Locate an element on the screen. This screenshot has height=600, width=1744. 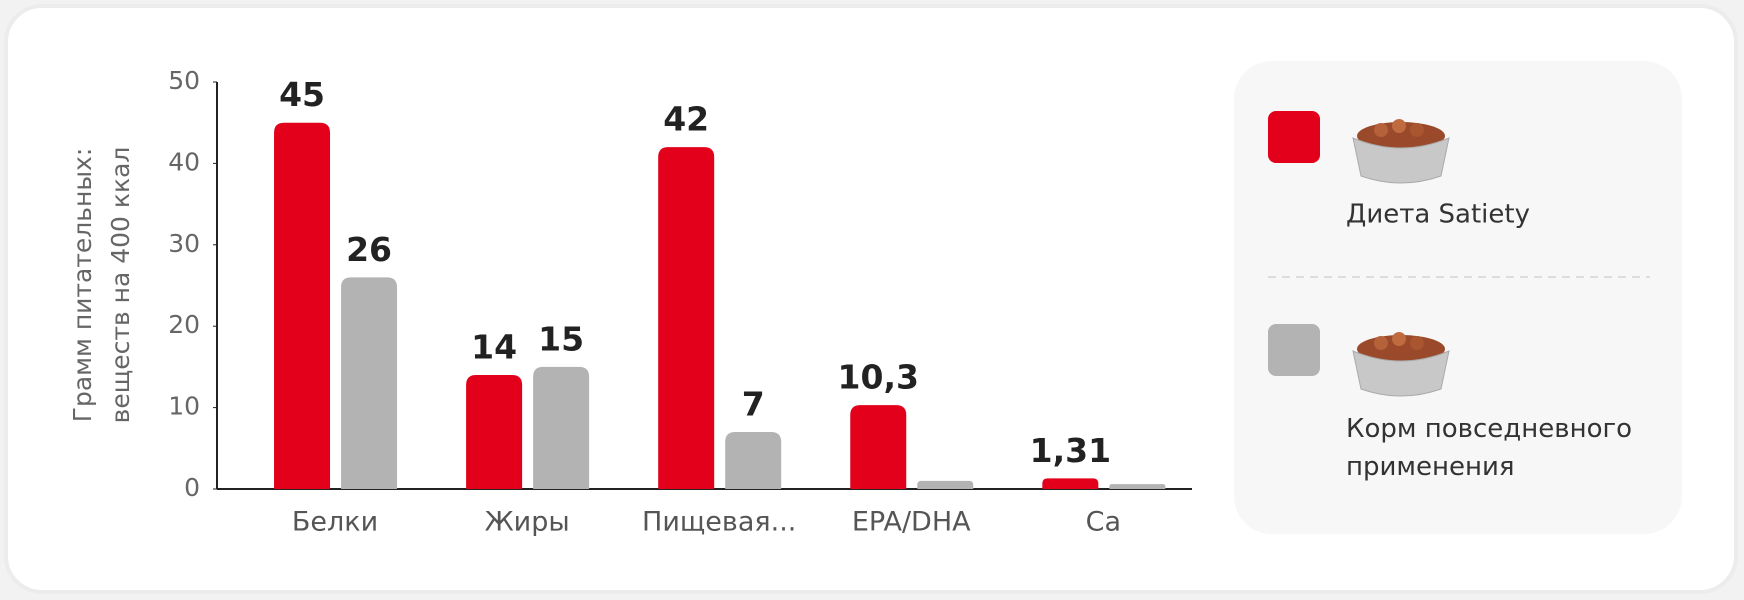
value-label: 14 is located at coordinates (494, 347).